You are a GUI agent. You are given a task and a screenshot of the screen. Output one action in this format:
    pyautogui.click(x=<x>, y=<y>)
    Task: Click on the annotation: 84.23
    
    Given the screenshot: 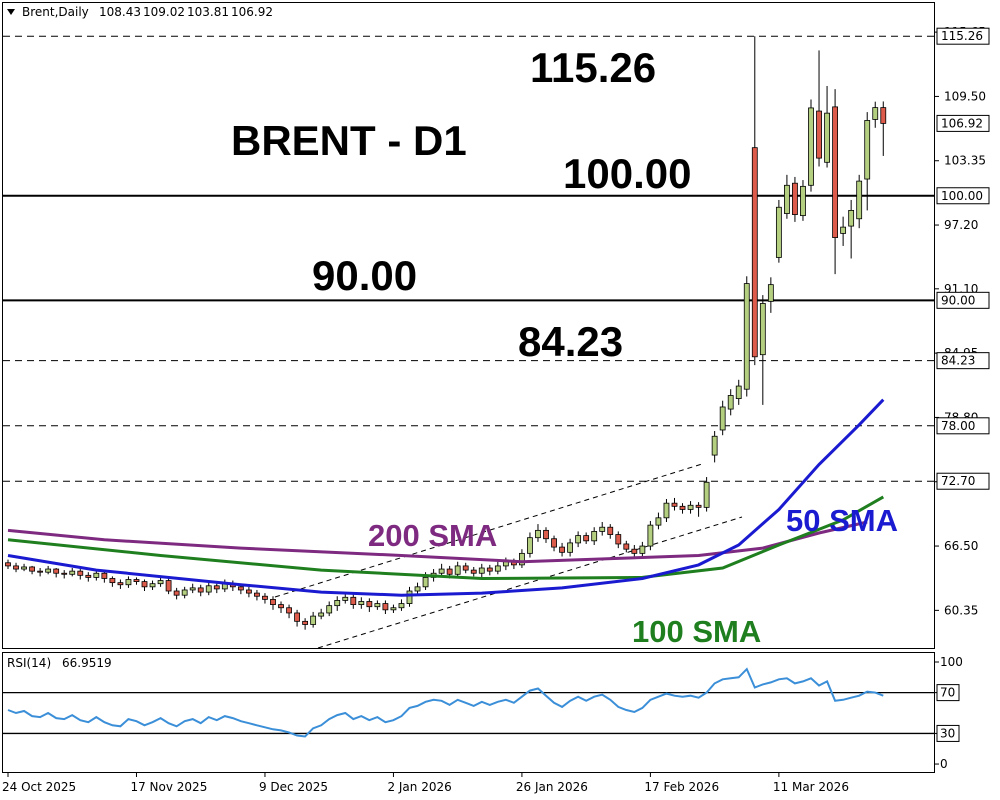 What is the action you would take?
    pyautogui.click(x=570, y=341)
    